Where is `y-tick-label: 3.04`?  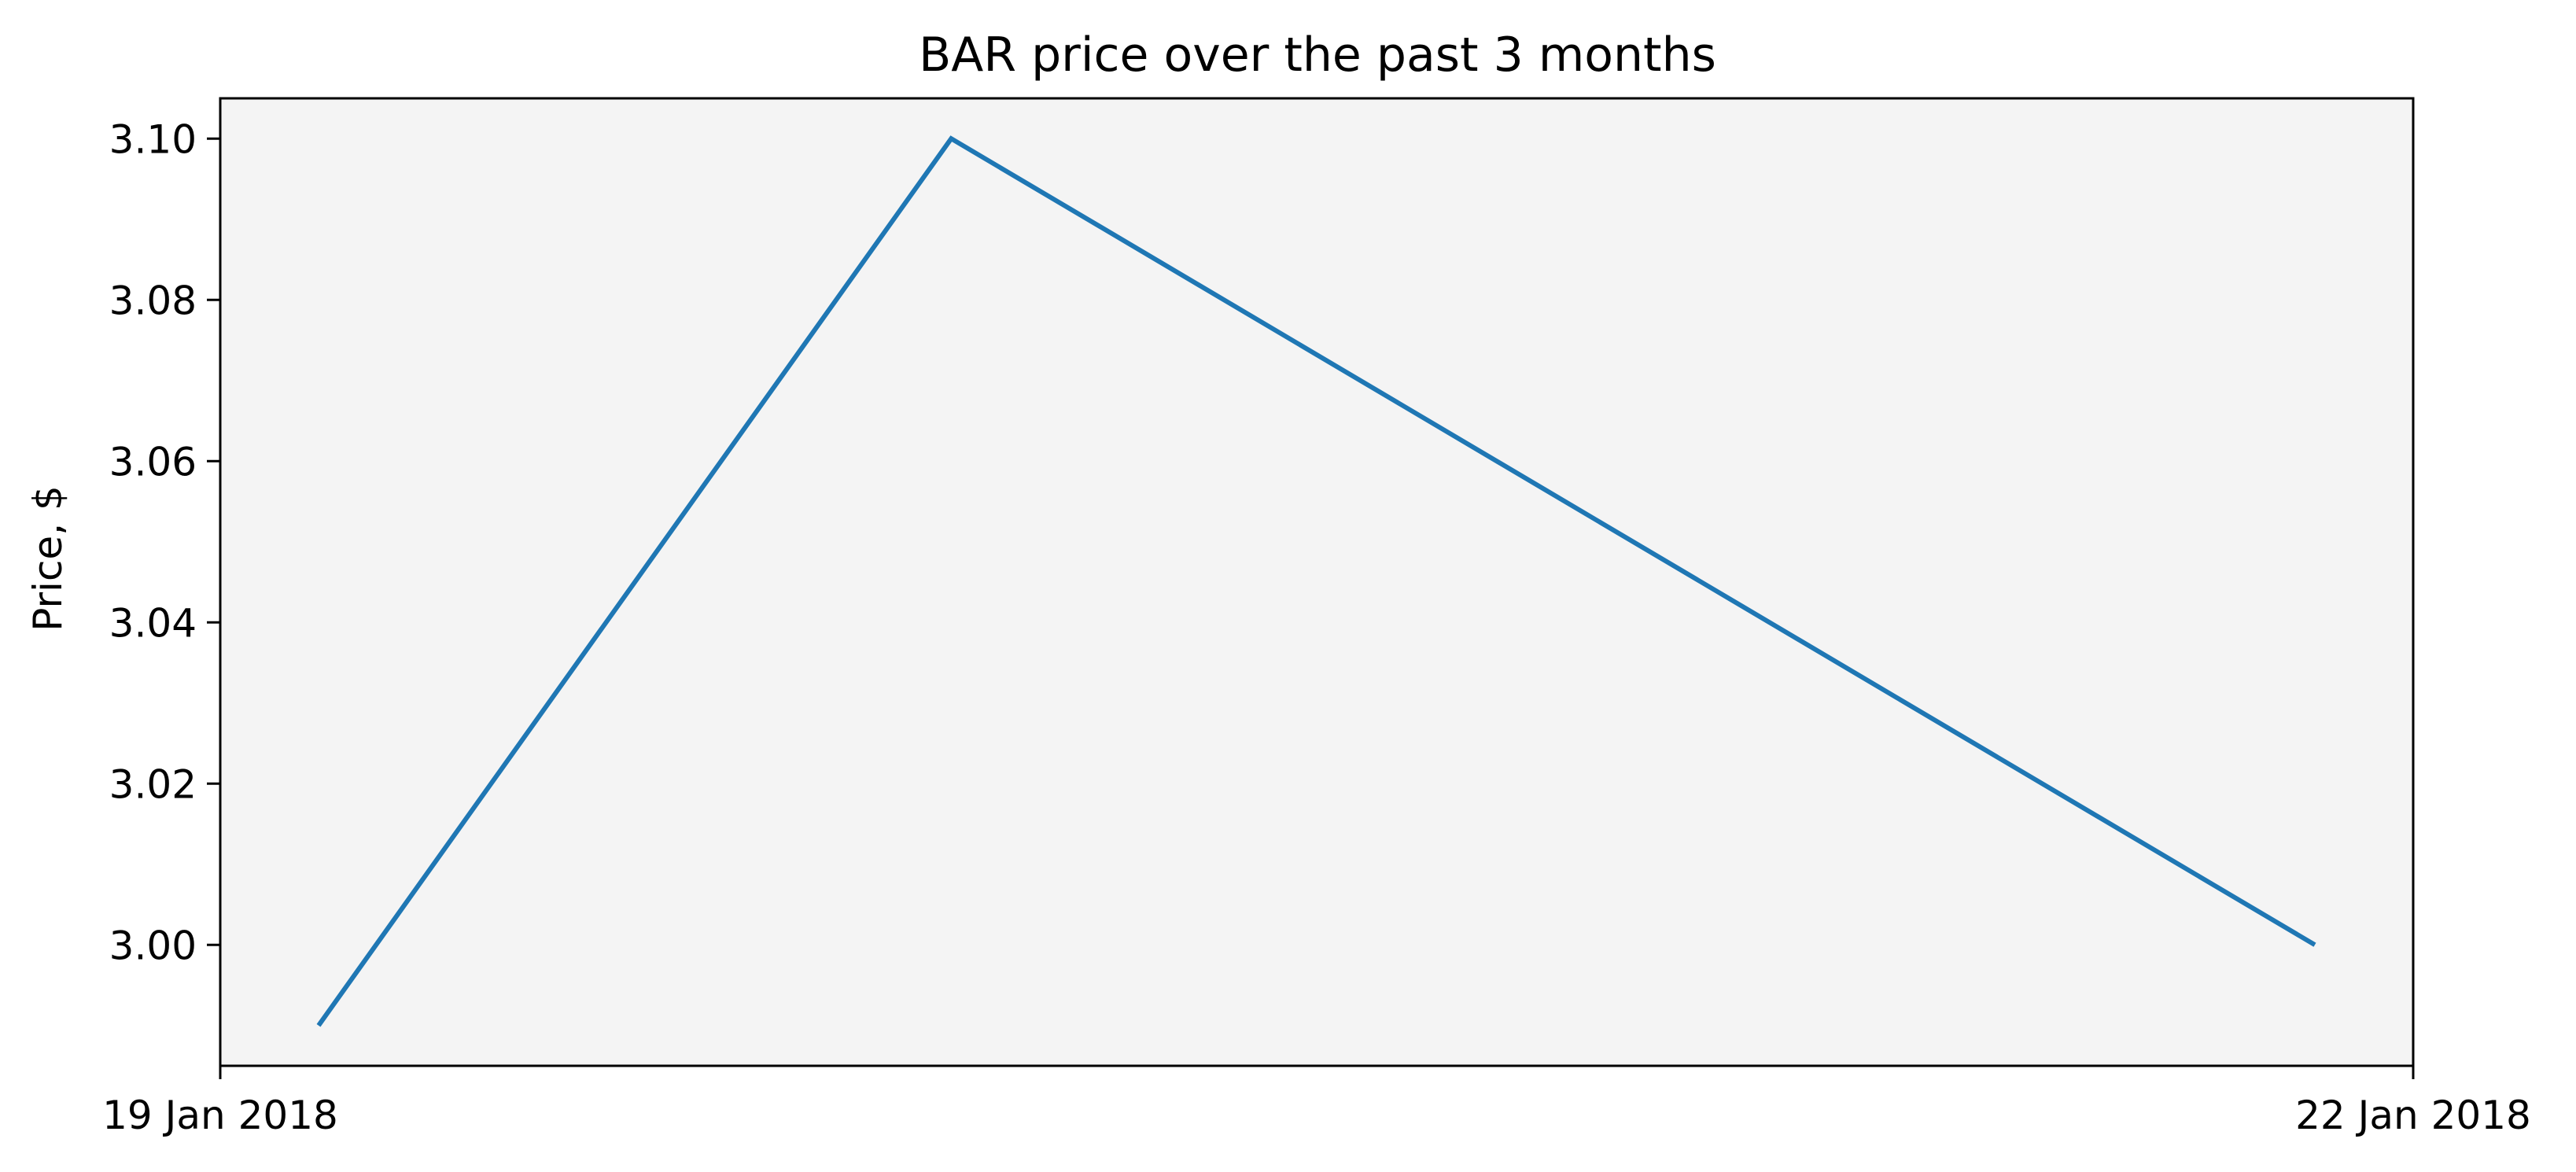 y-tick-label: 3.04 is located at coordinates (153, 623).